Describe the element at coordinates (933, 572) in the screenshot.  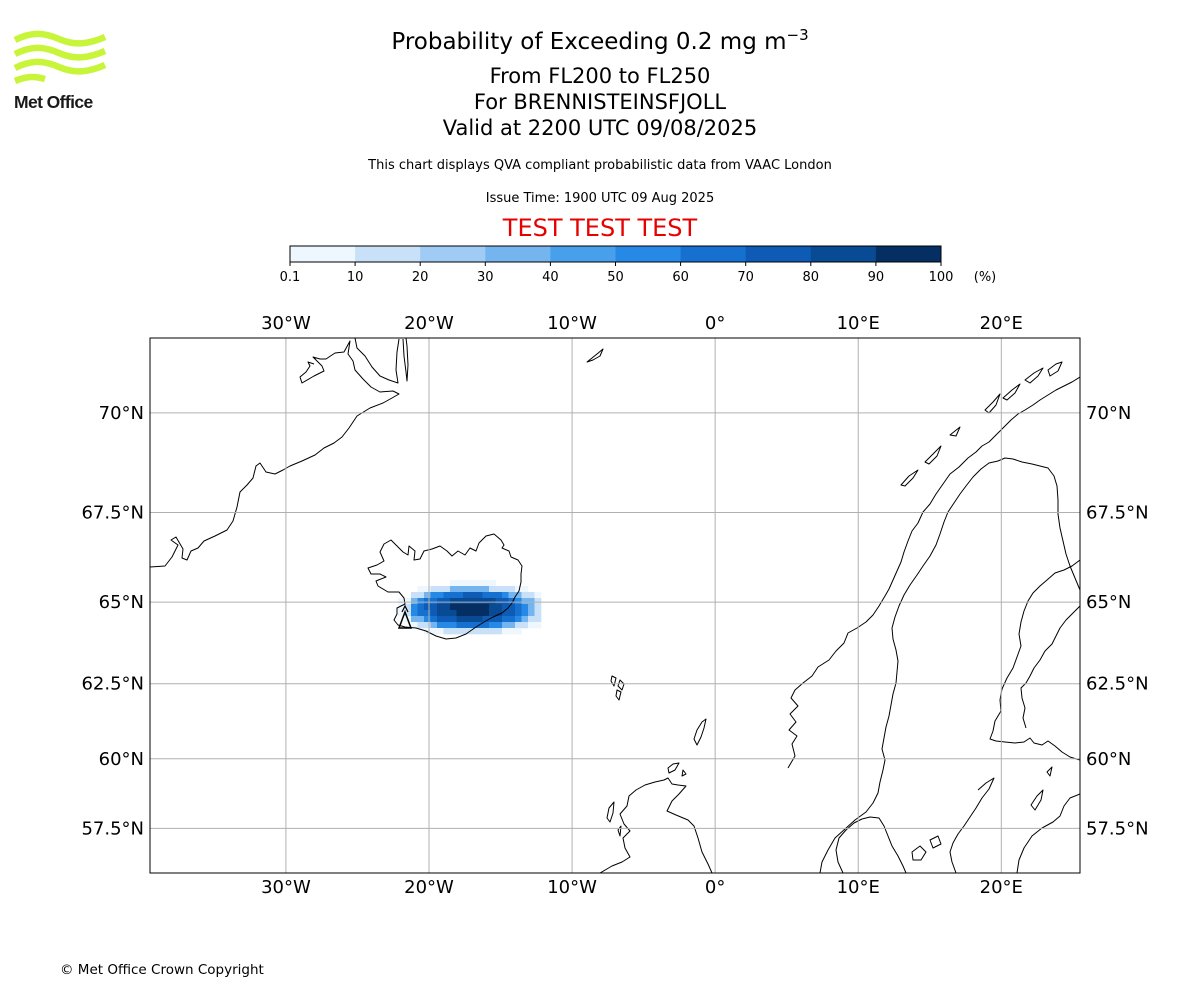
I see `coastline-norway` at that location.